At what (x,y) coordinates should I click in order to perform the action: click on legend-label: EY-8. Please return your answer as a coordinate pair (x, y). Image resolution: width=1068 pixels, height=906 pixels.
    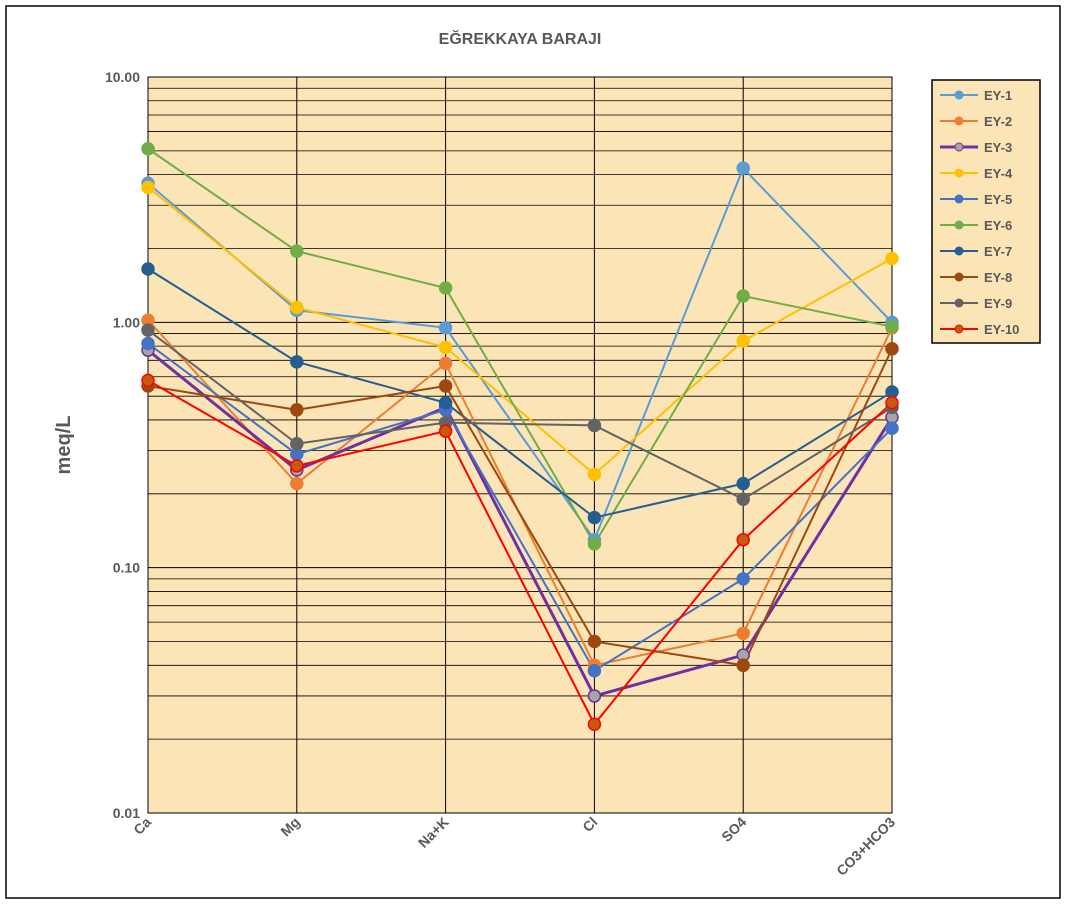
    Looking at the image, I should click on (998, 277).